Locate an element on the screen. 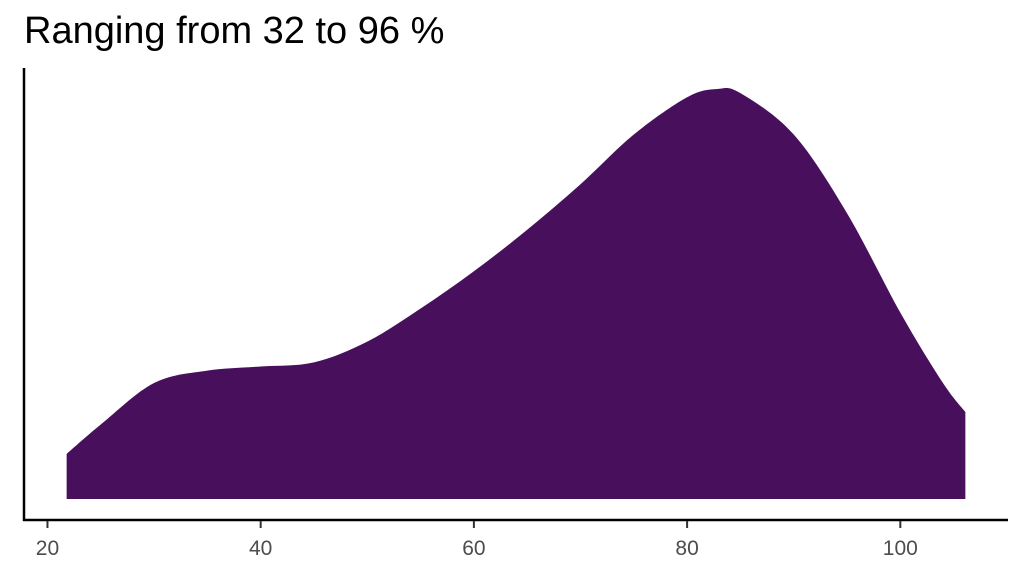 This screenshot has width=1024, height=576. x-tick-label-100: 100 is located at coordinates (900, 548).